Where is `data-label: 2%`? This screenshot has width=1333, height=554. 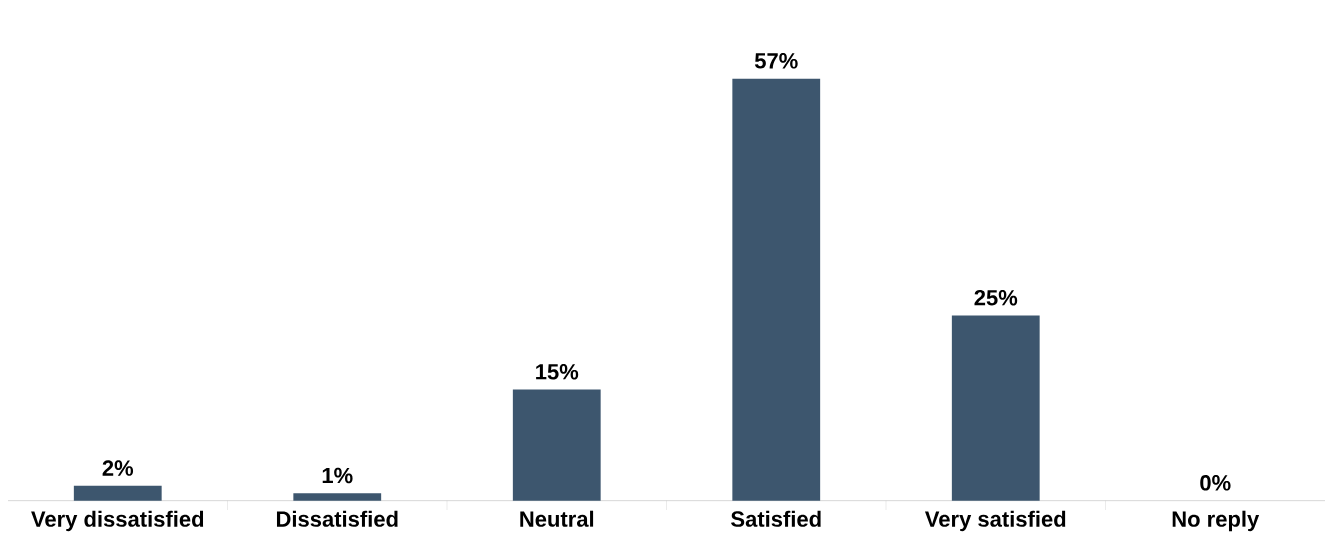
data-label: 2% is located at coordinates (118, 468).